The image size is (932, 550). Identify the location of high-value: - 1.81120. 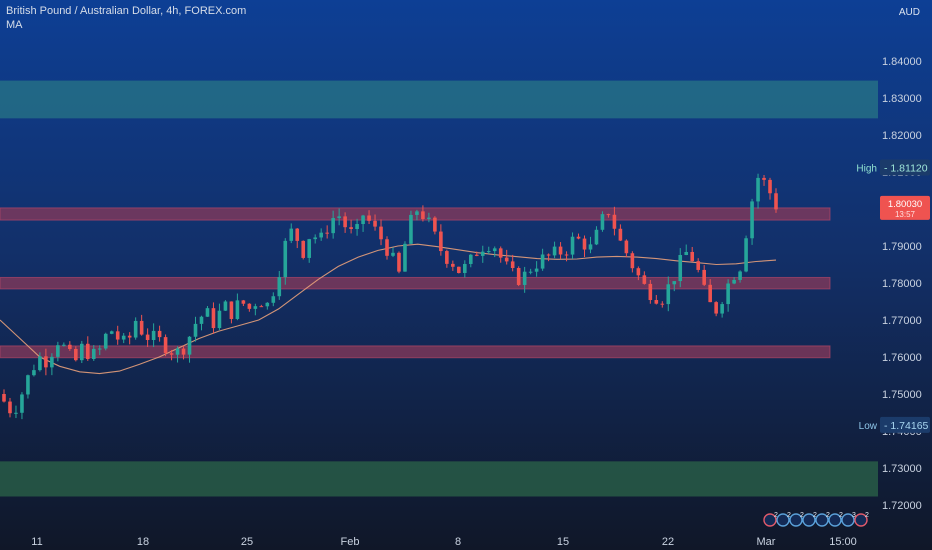
(906, 169).